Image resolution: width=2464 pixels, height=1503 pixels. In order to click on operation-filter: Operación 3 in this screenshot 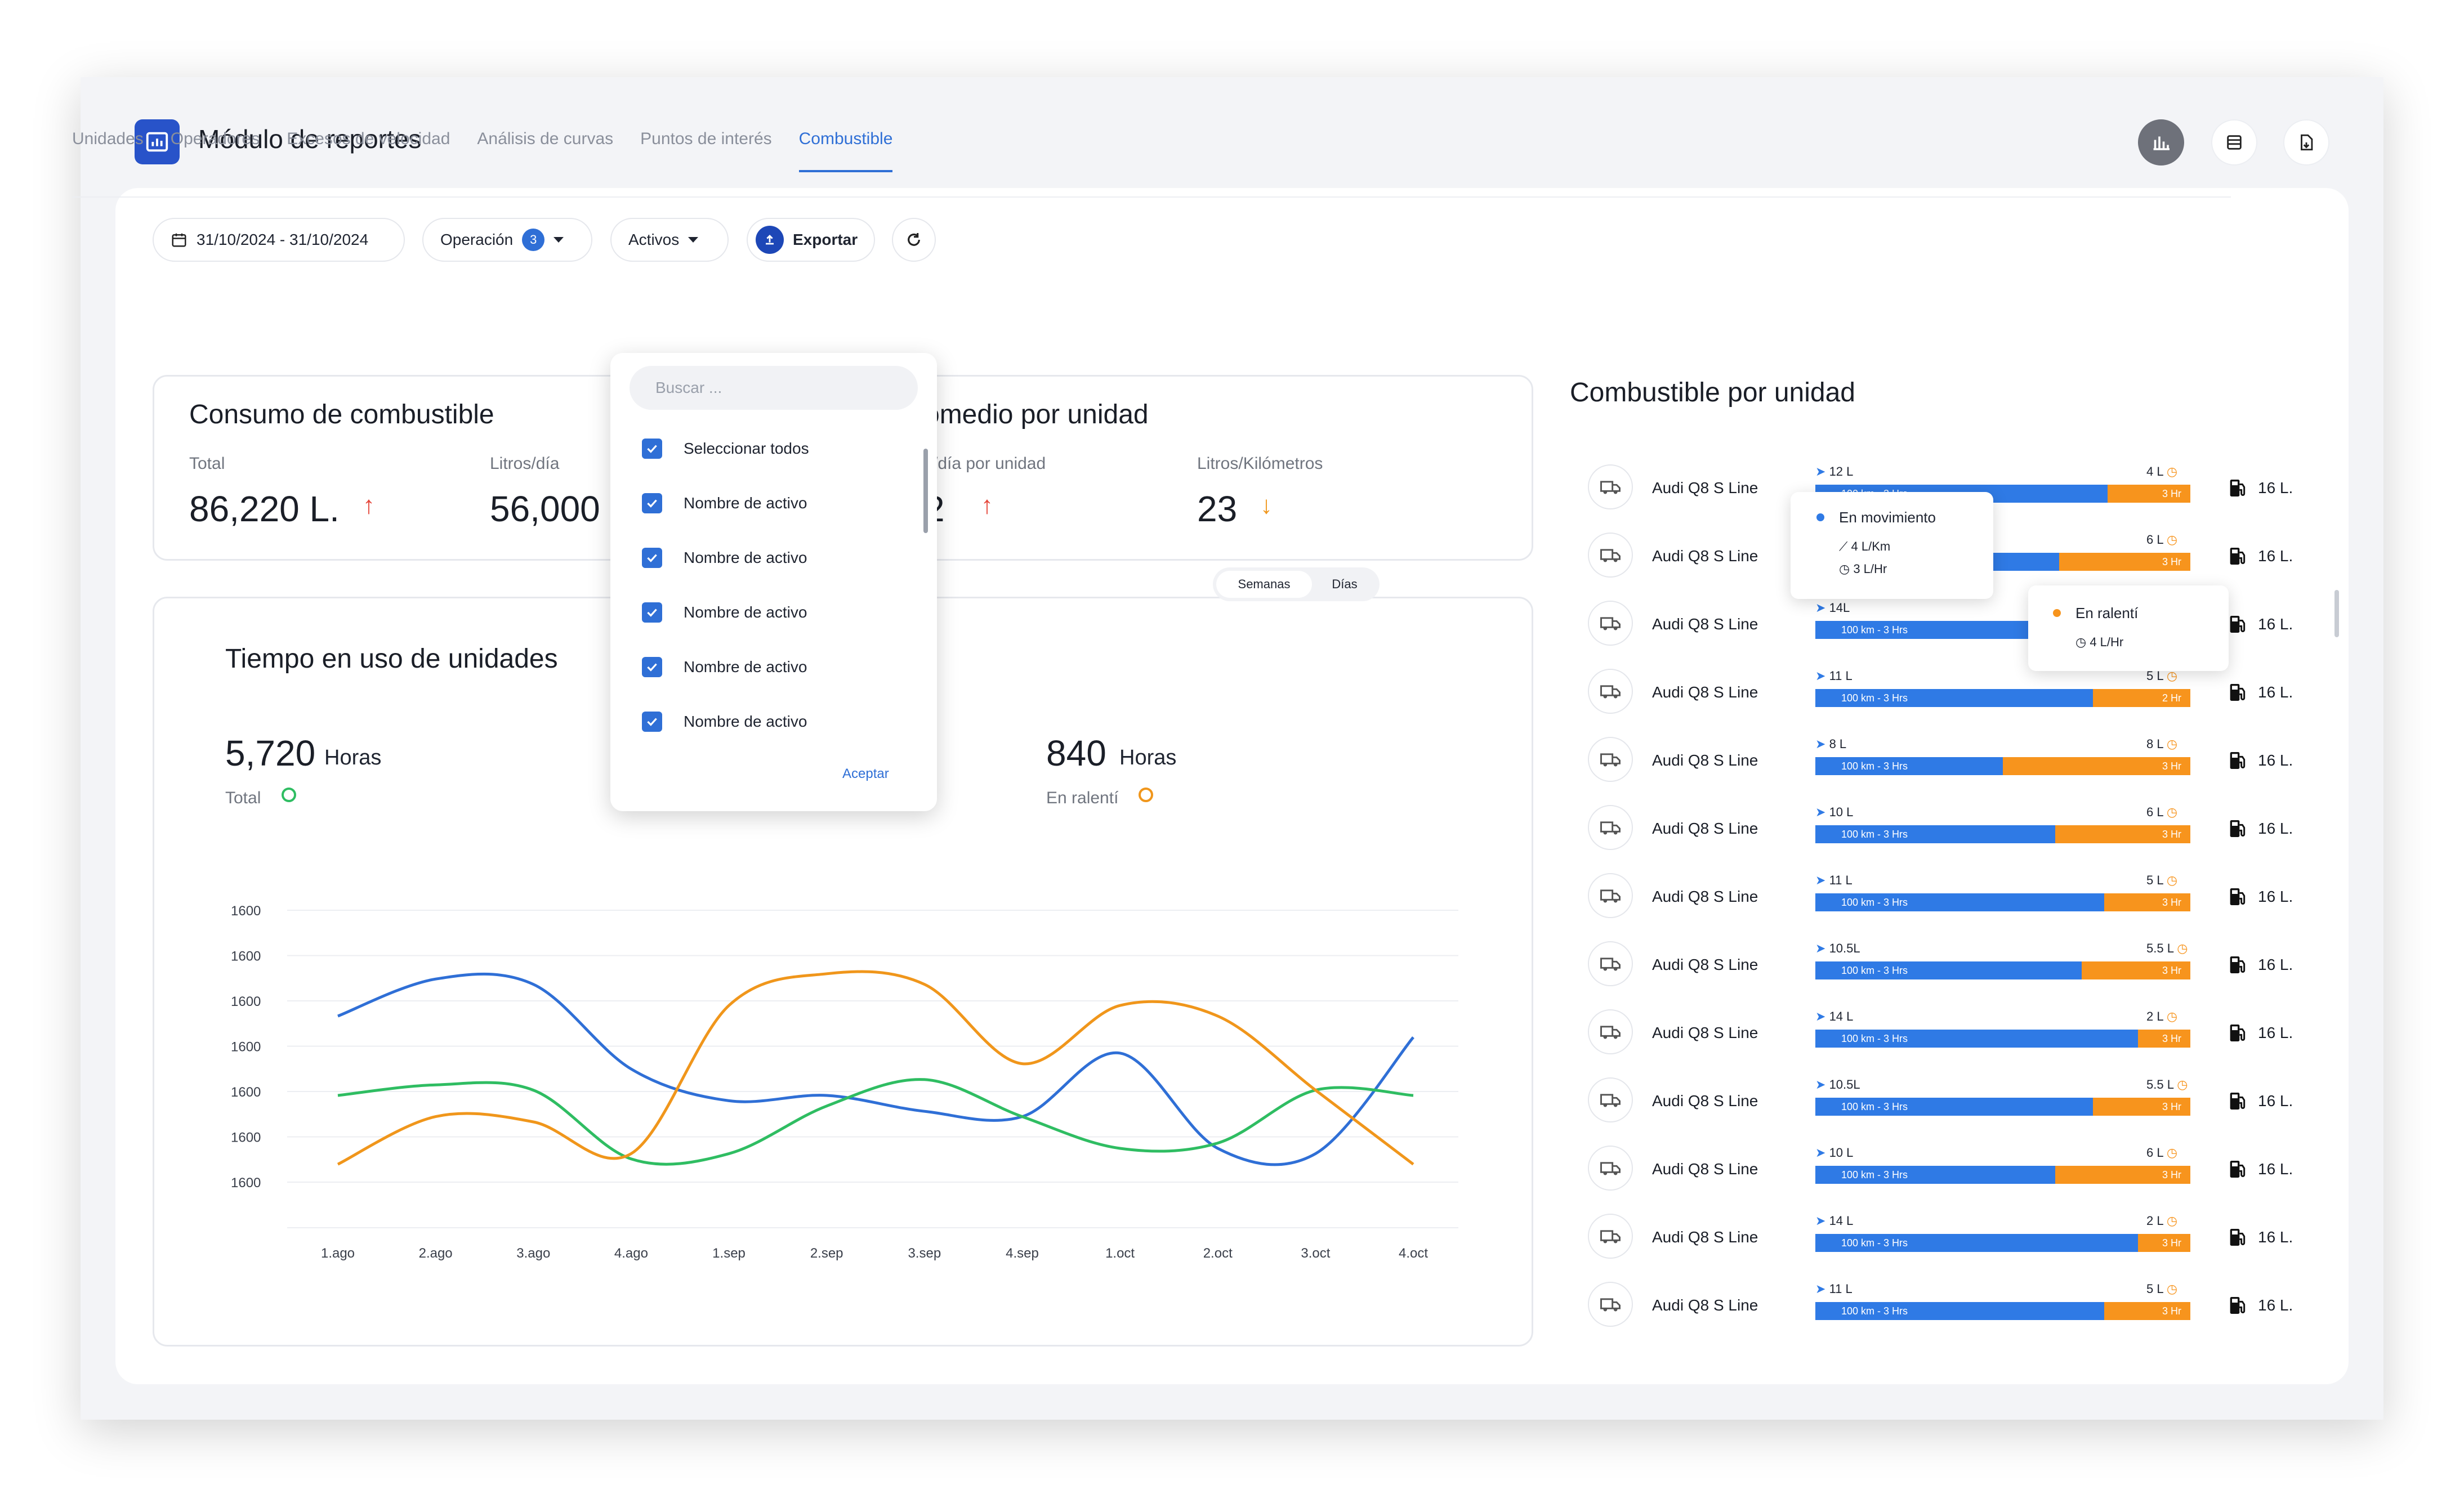, I will do `click(507, 240)`.